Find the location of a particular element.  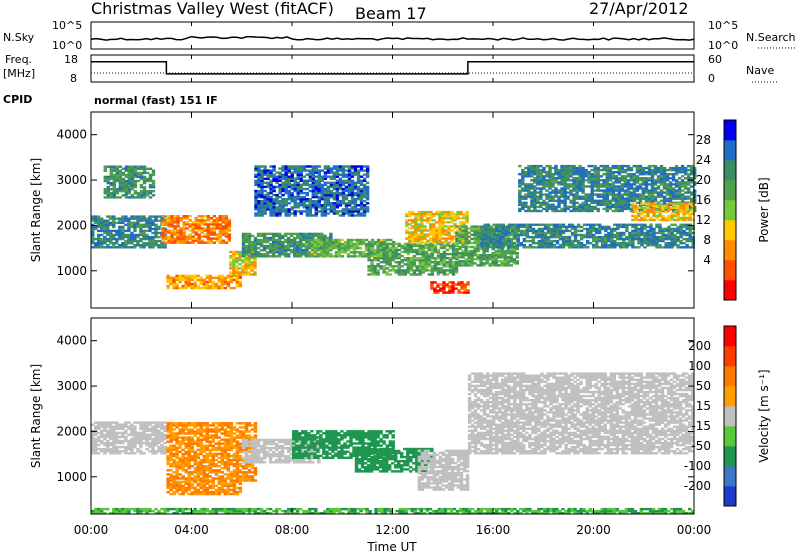

beam-title: Beam 17 is located at coordinates (391, 13).